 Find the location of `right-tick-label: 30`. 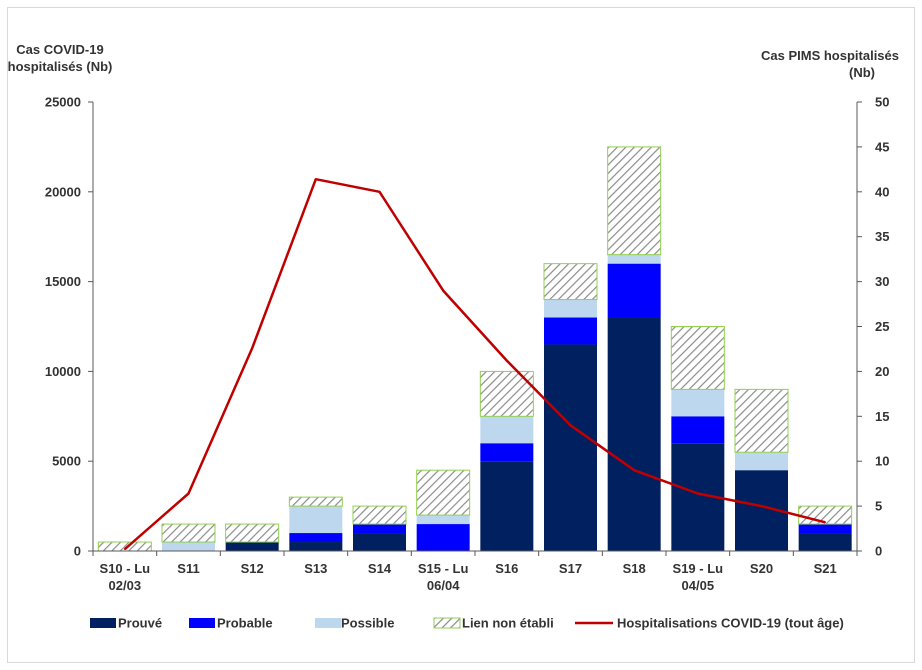

right-tick-label: 30 is located at coordinates (882, 281).